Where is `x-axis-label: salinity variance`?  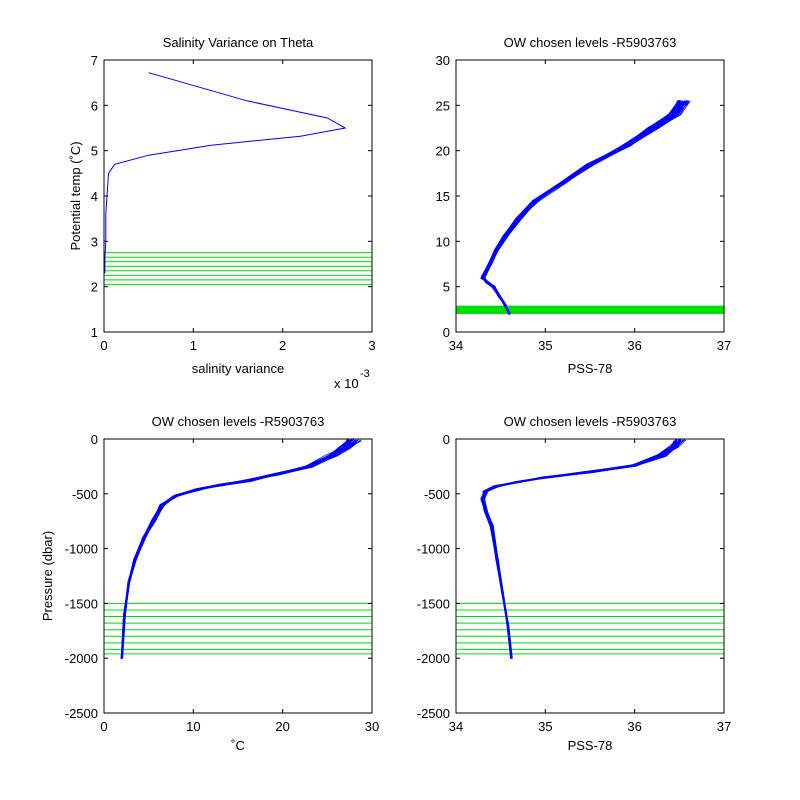
x-axis-label: salinity variance is located at coordinates (238, 368).